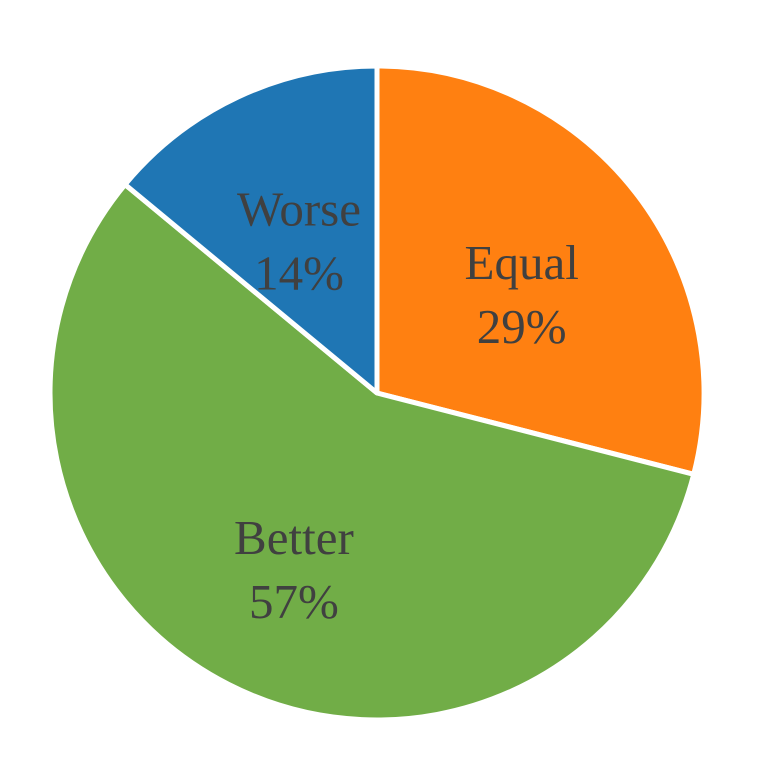 This screenshot has height=766, width=760. What do you see at coordinates (299, 240) in the screenshot?
I see `slice-label-worse: Worse 14%` at bounding box center [299, 240].